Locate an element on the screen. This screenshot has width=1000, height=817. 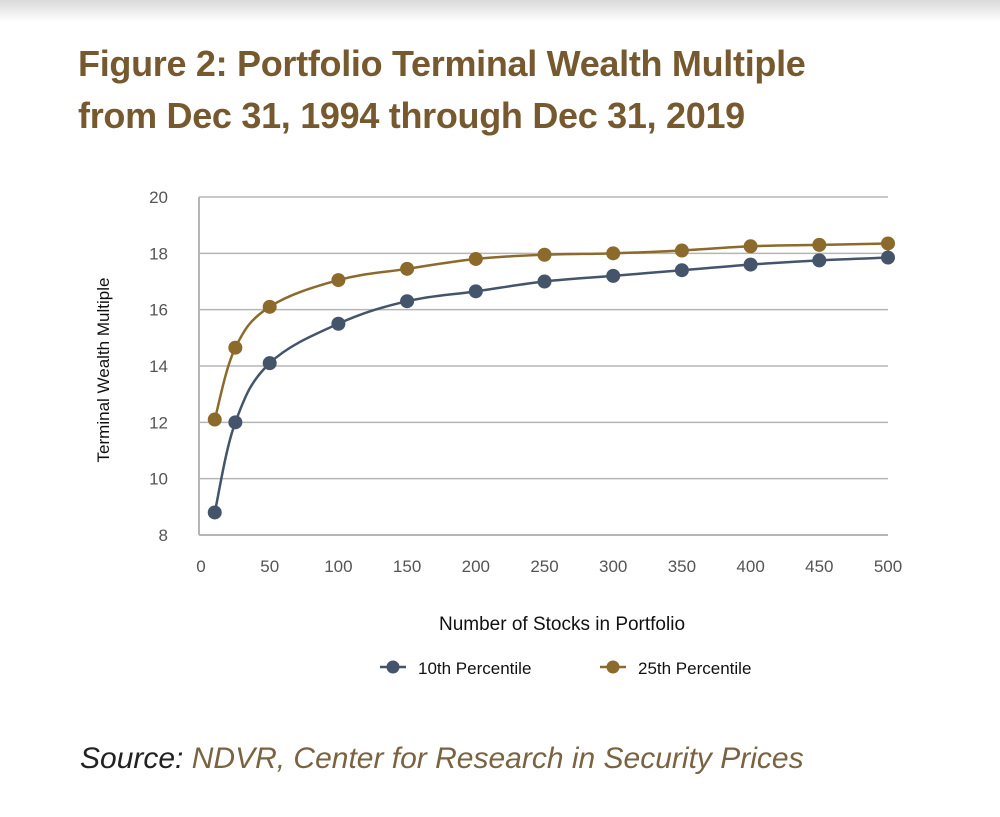
x-tick-label-300: 300 is located at coordinates (613, 566).